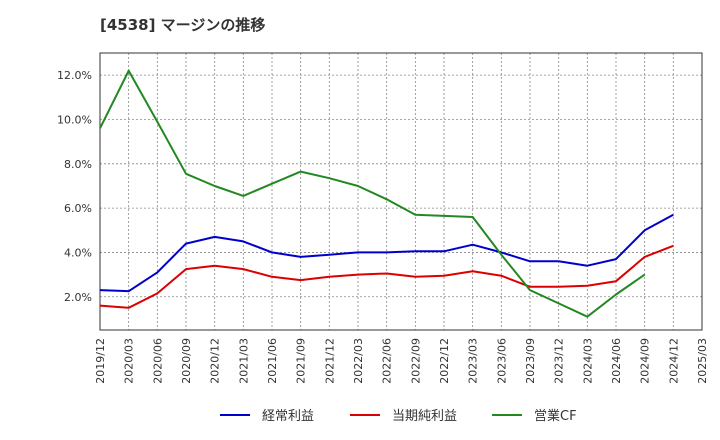  I want to click on legend: 経常利益 当期純利益 営業CF, so click(398, 416).